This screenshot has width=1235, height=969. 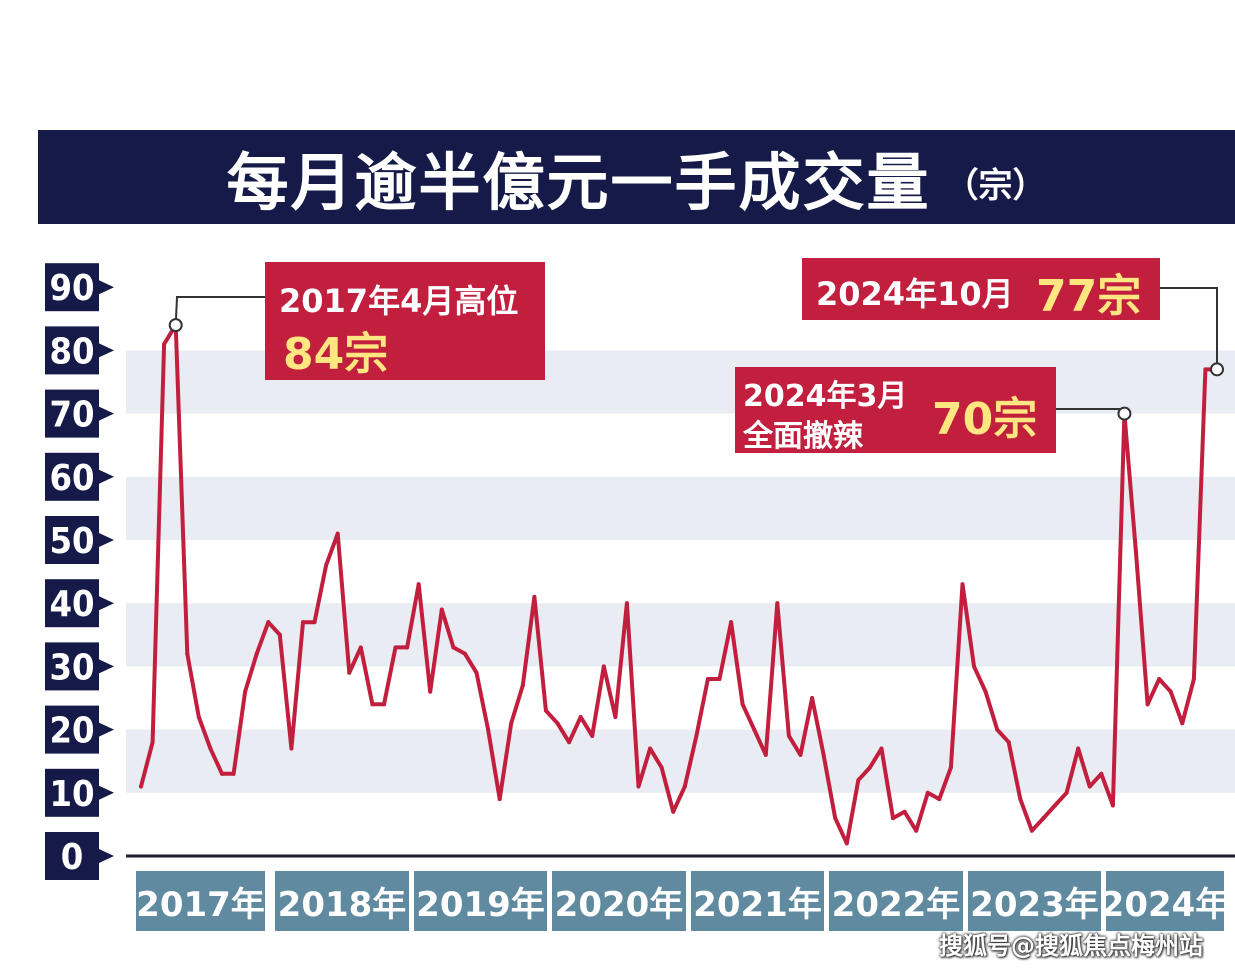 I want to click on y-tick-label: 30, so click(x=71, y=667).